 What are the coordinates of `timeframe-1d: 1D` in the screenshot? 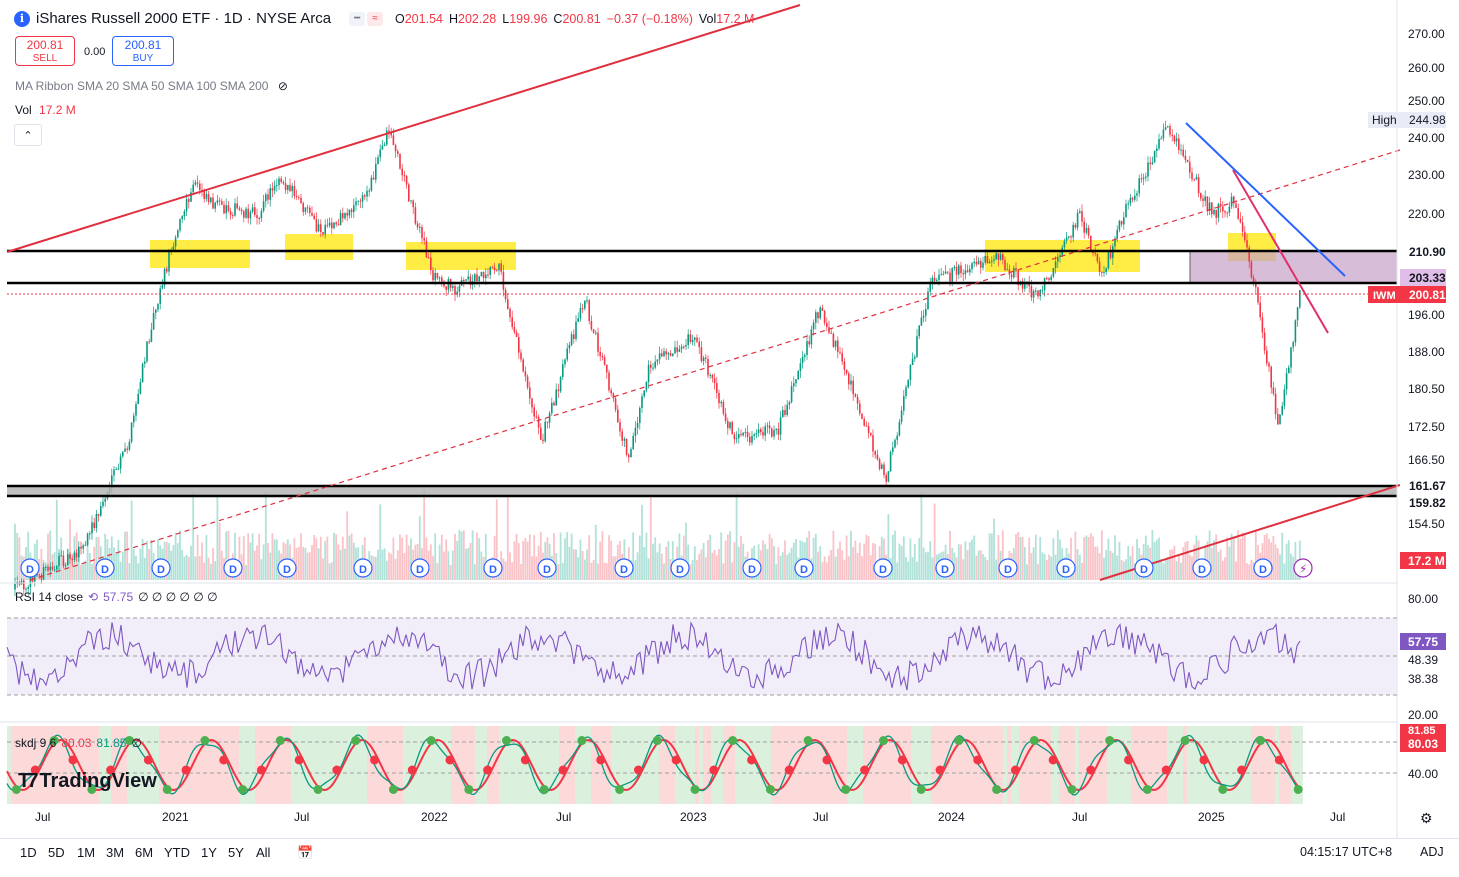 It's located at (28, 852).